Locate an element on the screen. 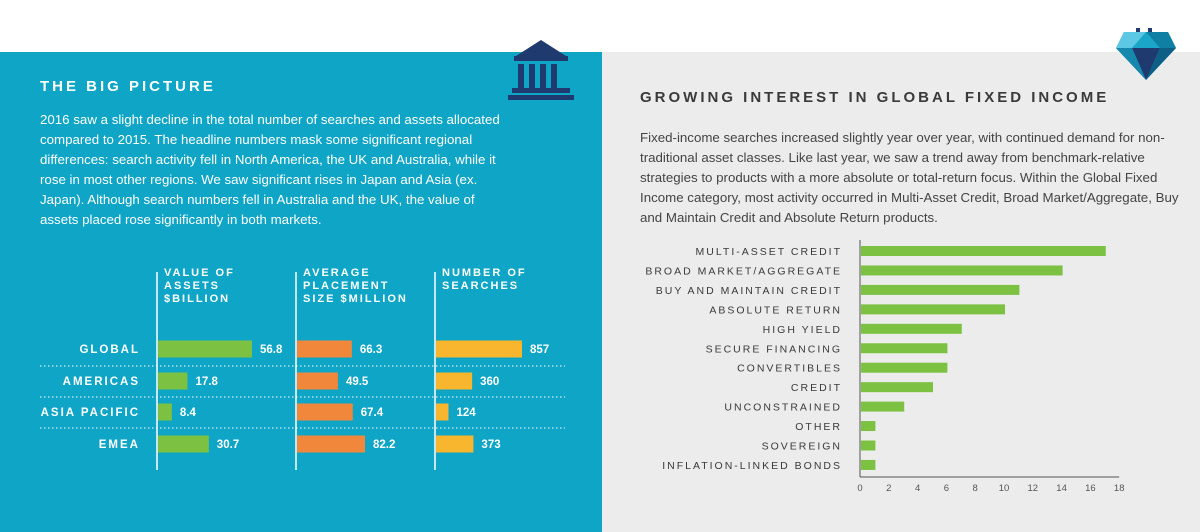  column-header-line: SIZE $MILLION is located at coordinates (355, 299).